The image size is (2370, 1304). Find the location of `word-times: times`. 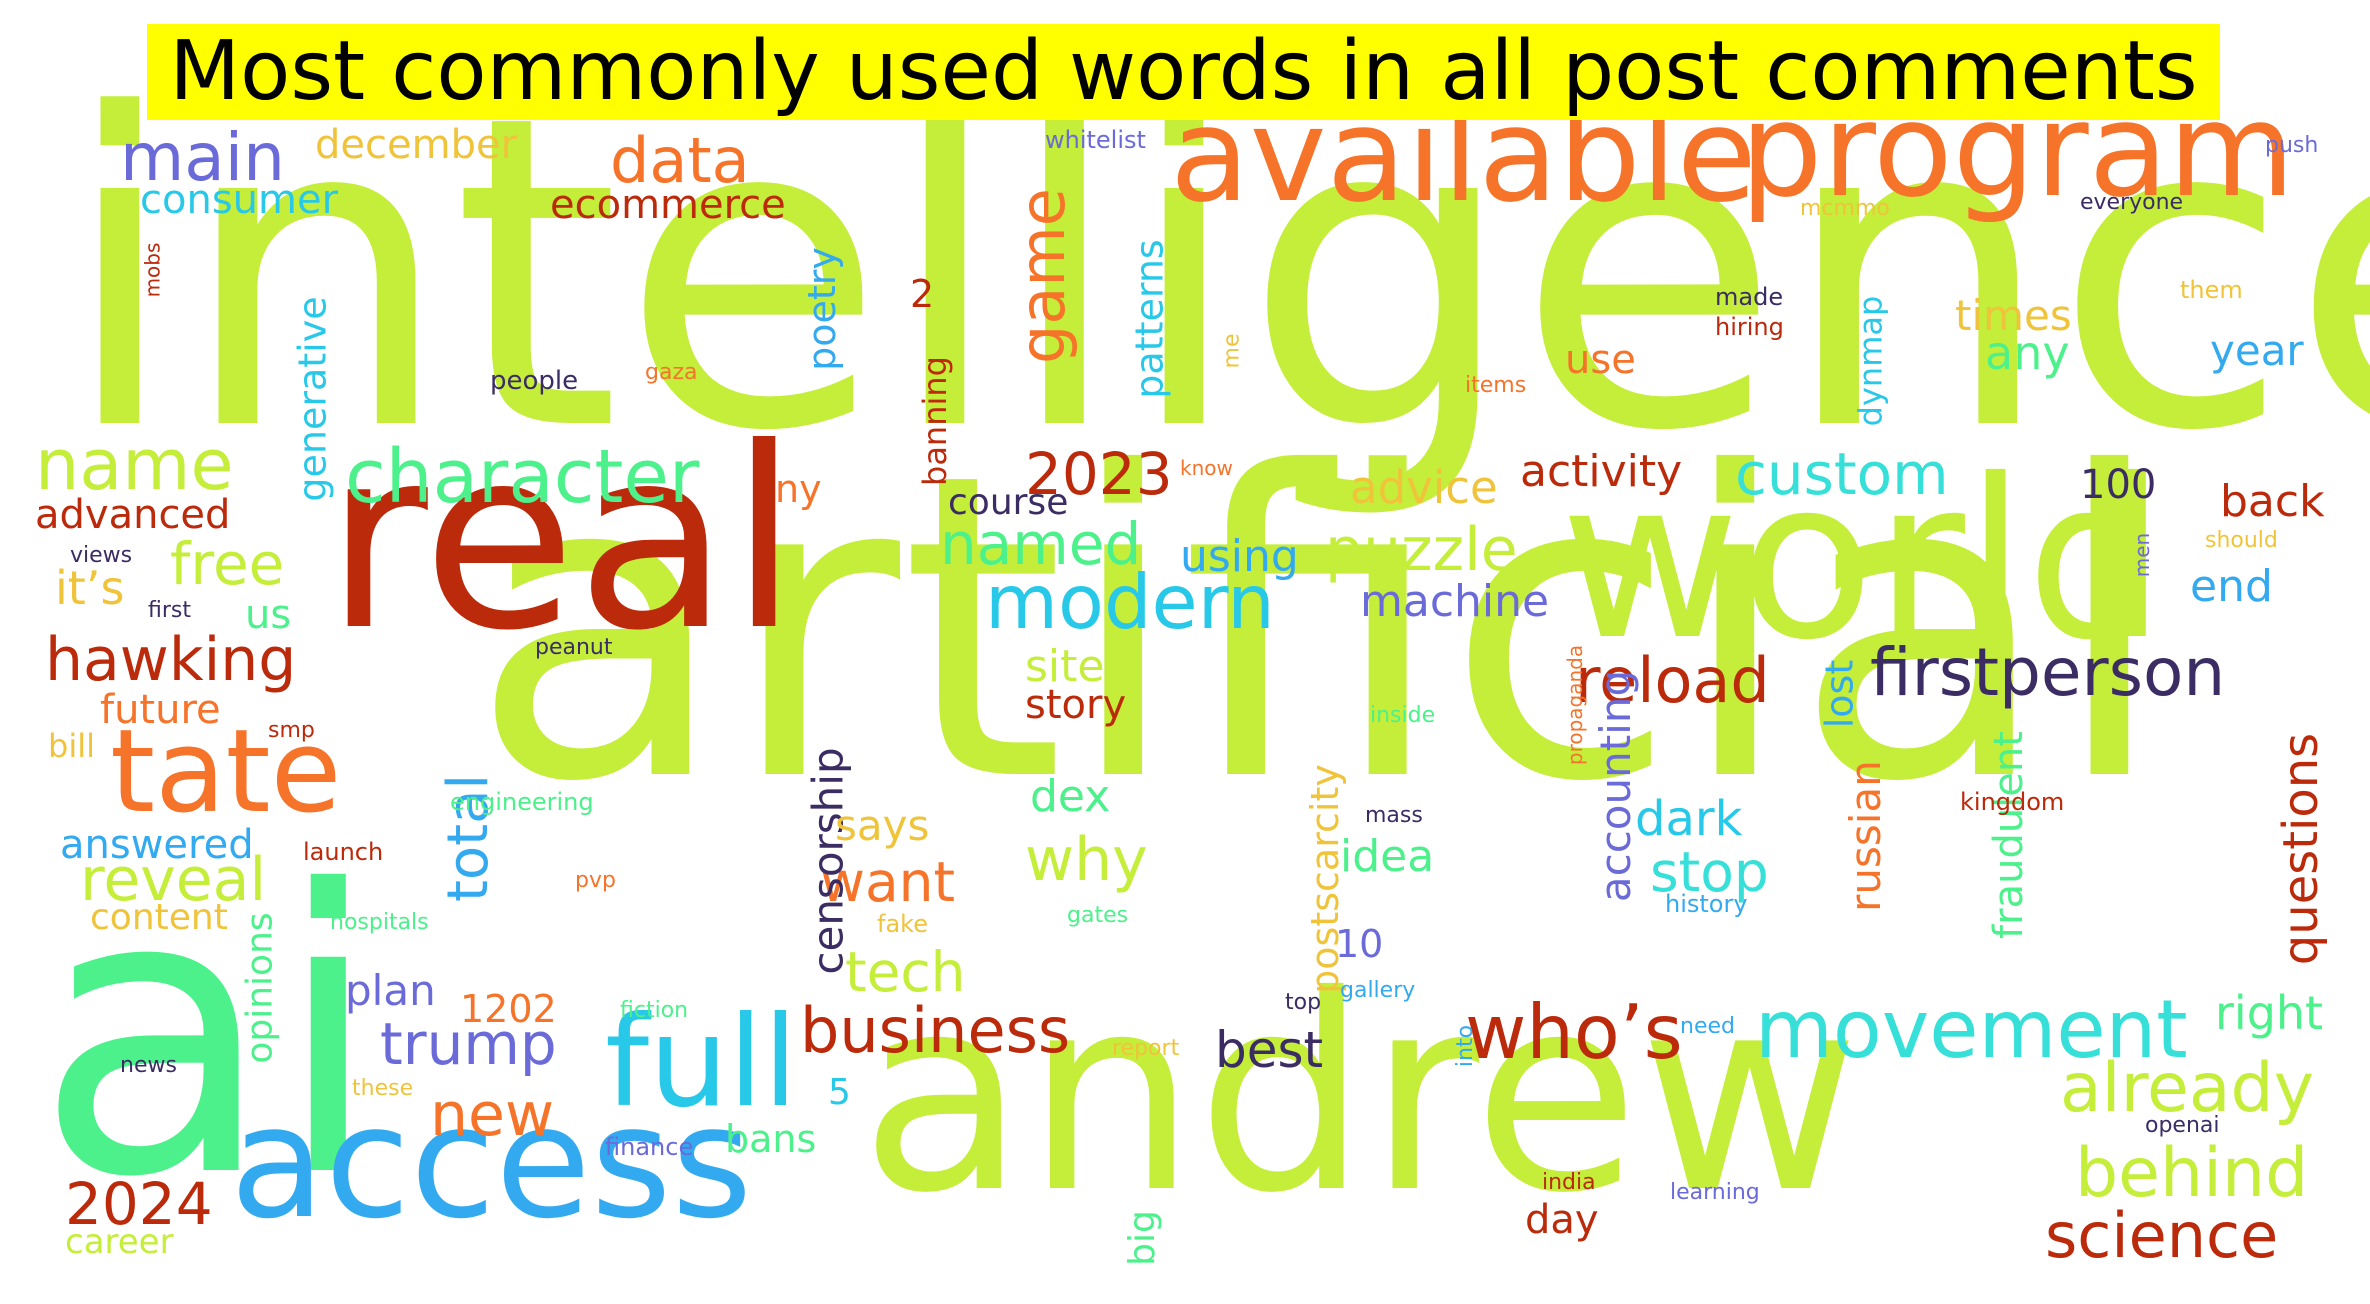

word-times: times is located at coordinates (2013, 315).